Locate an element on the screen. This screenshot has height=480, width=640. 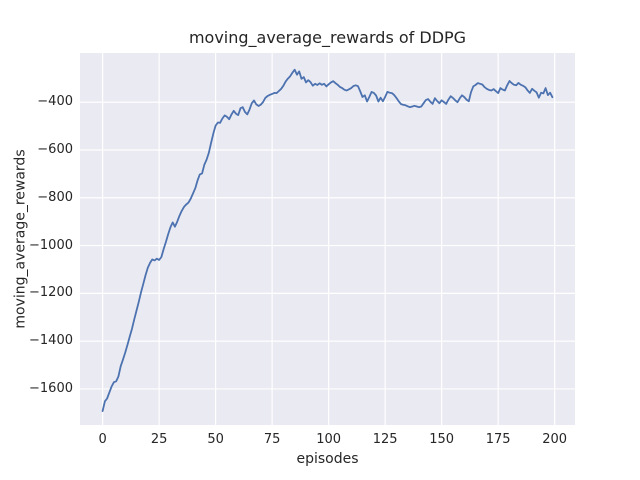
x-tick-label: 150 is located at coordinates (442, 439).